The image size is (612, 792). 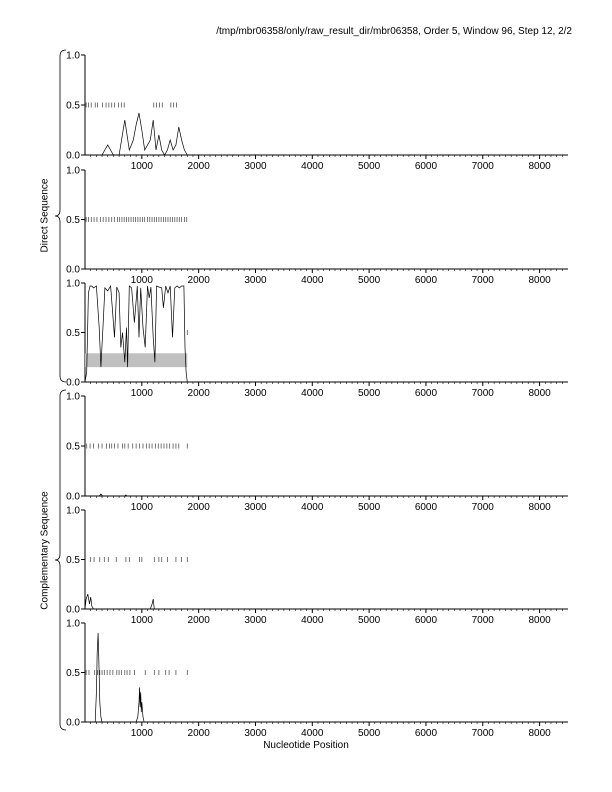 I want to click on threshold-band, so click(x=136, y=360).